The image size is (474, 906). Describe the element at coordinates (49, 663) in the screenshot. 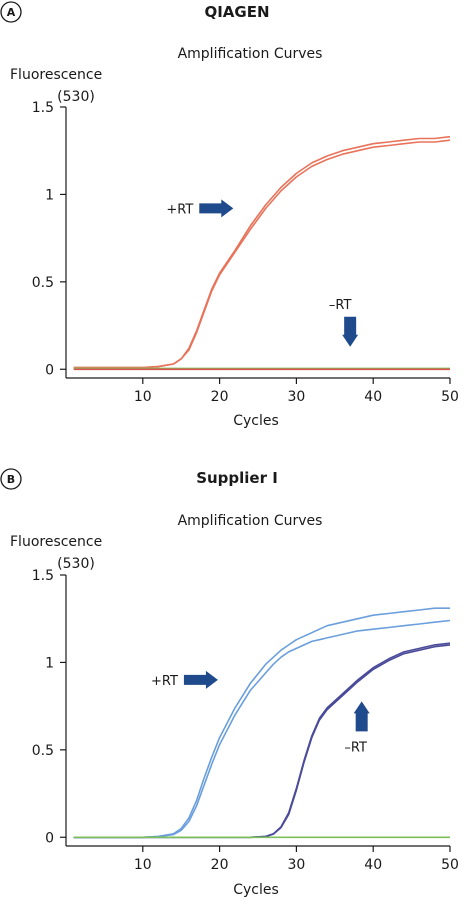

I see `panel-b-y-tick-label: 1` at that location.